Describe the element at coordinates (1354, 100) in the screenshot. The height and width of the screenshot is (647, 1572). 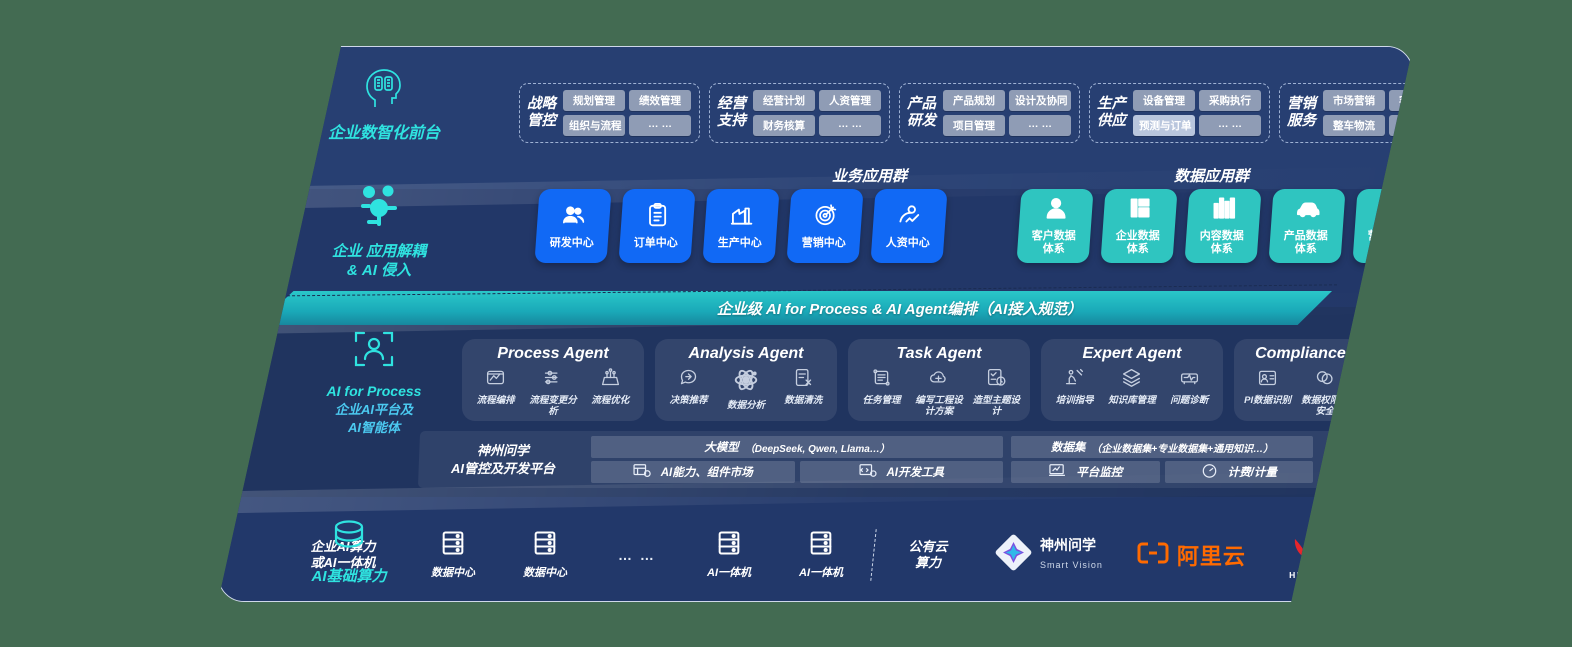
I see `front-office-tag: 市场营销` at that location.